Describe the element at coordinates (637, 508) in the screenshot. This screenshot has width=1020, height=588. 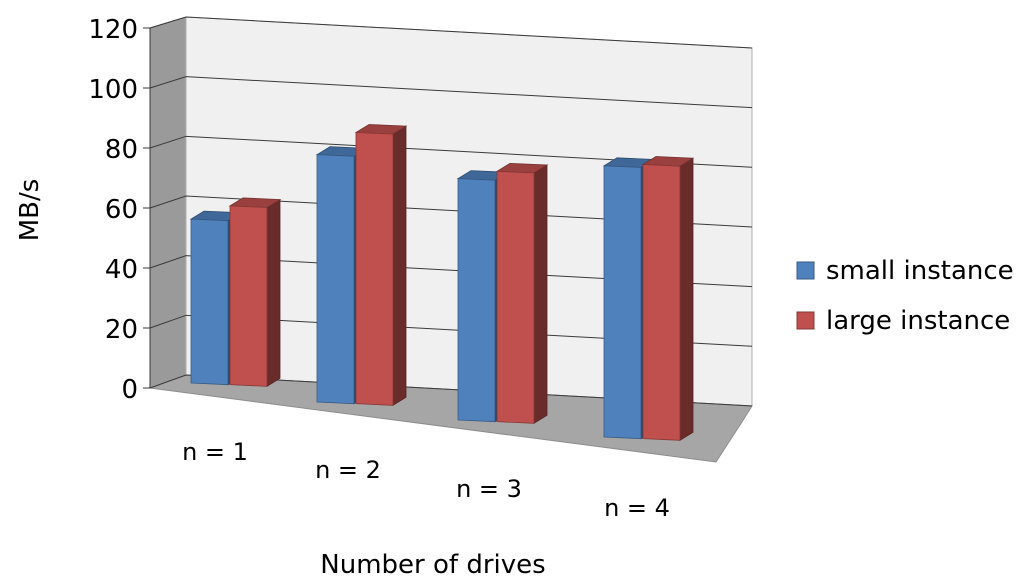
I see `x-category-label: n = 4` at that location.